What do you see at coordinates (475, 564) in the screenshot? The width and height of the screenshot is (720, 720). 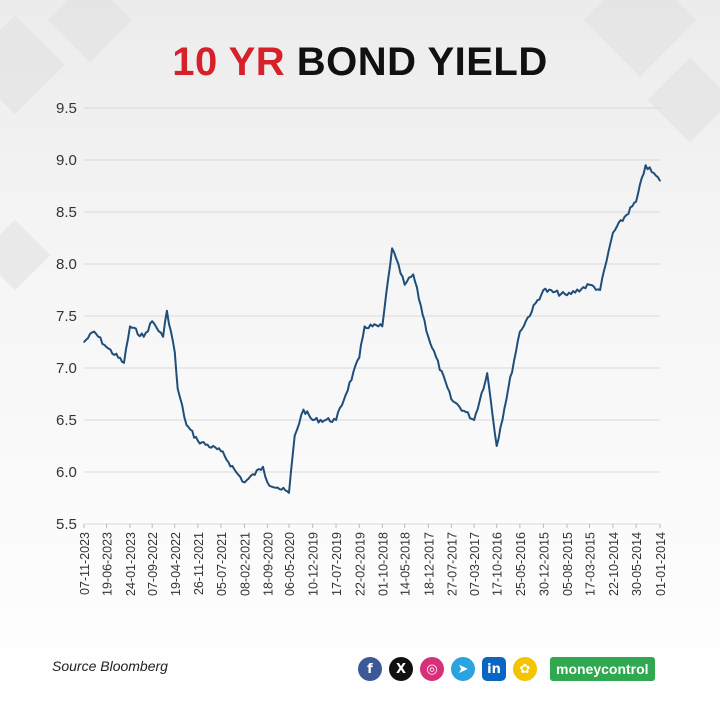 I see `x-tick-label: 07-03-2017` at bounding box center [475, 564].